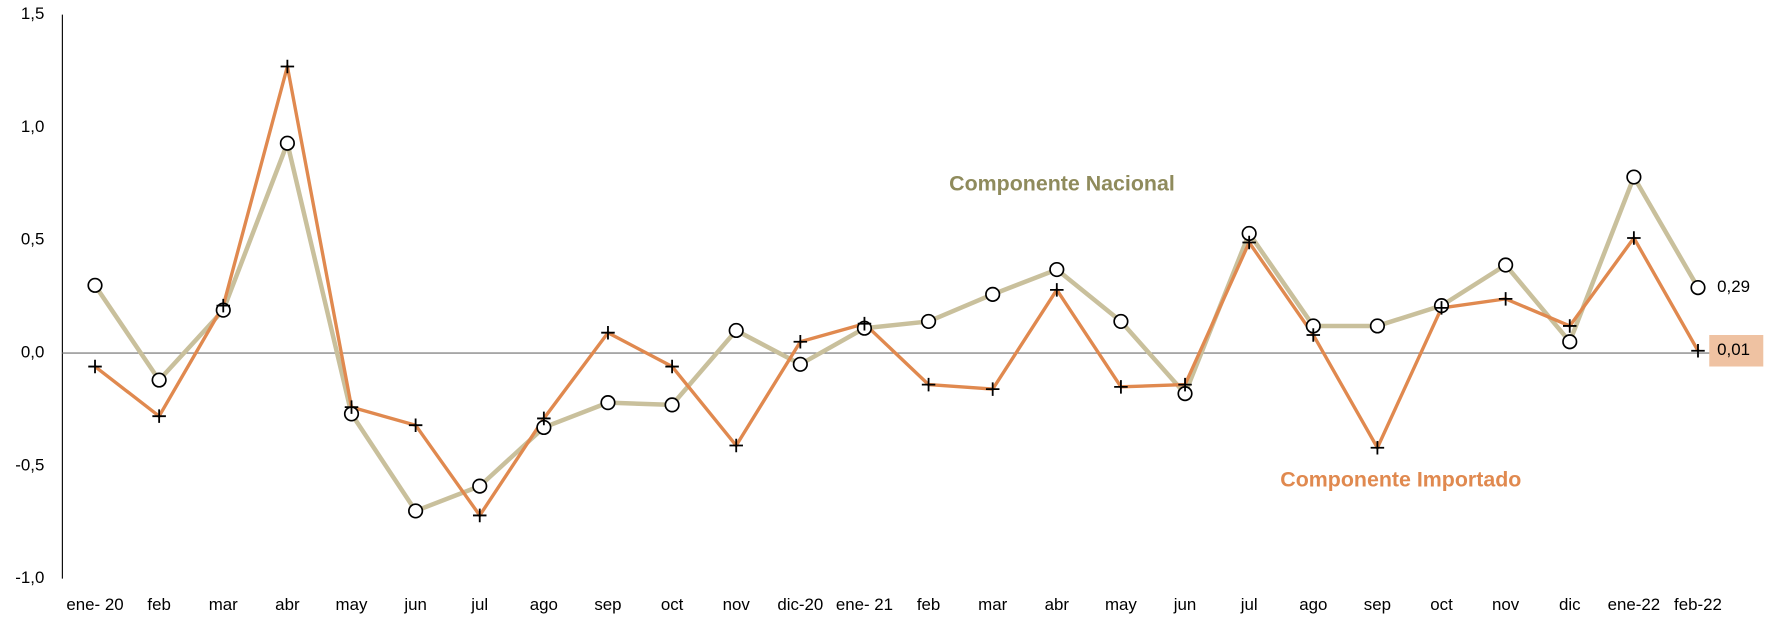 The image size is (1766, 623). Describe the element at coordinates (1698, 604) in the screenshot. I see `x-tick-label: feb-22` at that location.